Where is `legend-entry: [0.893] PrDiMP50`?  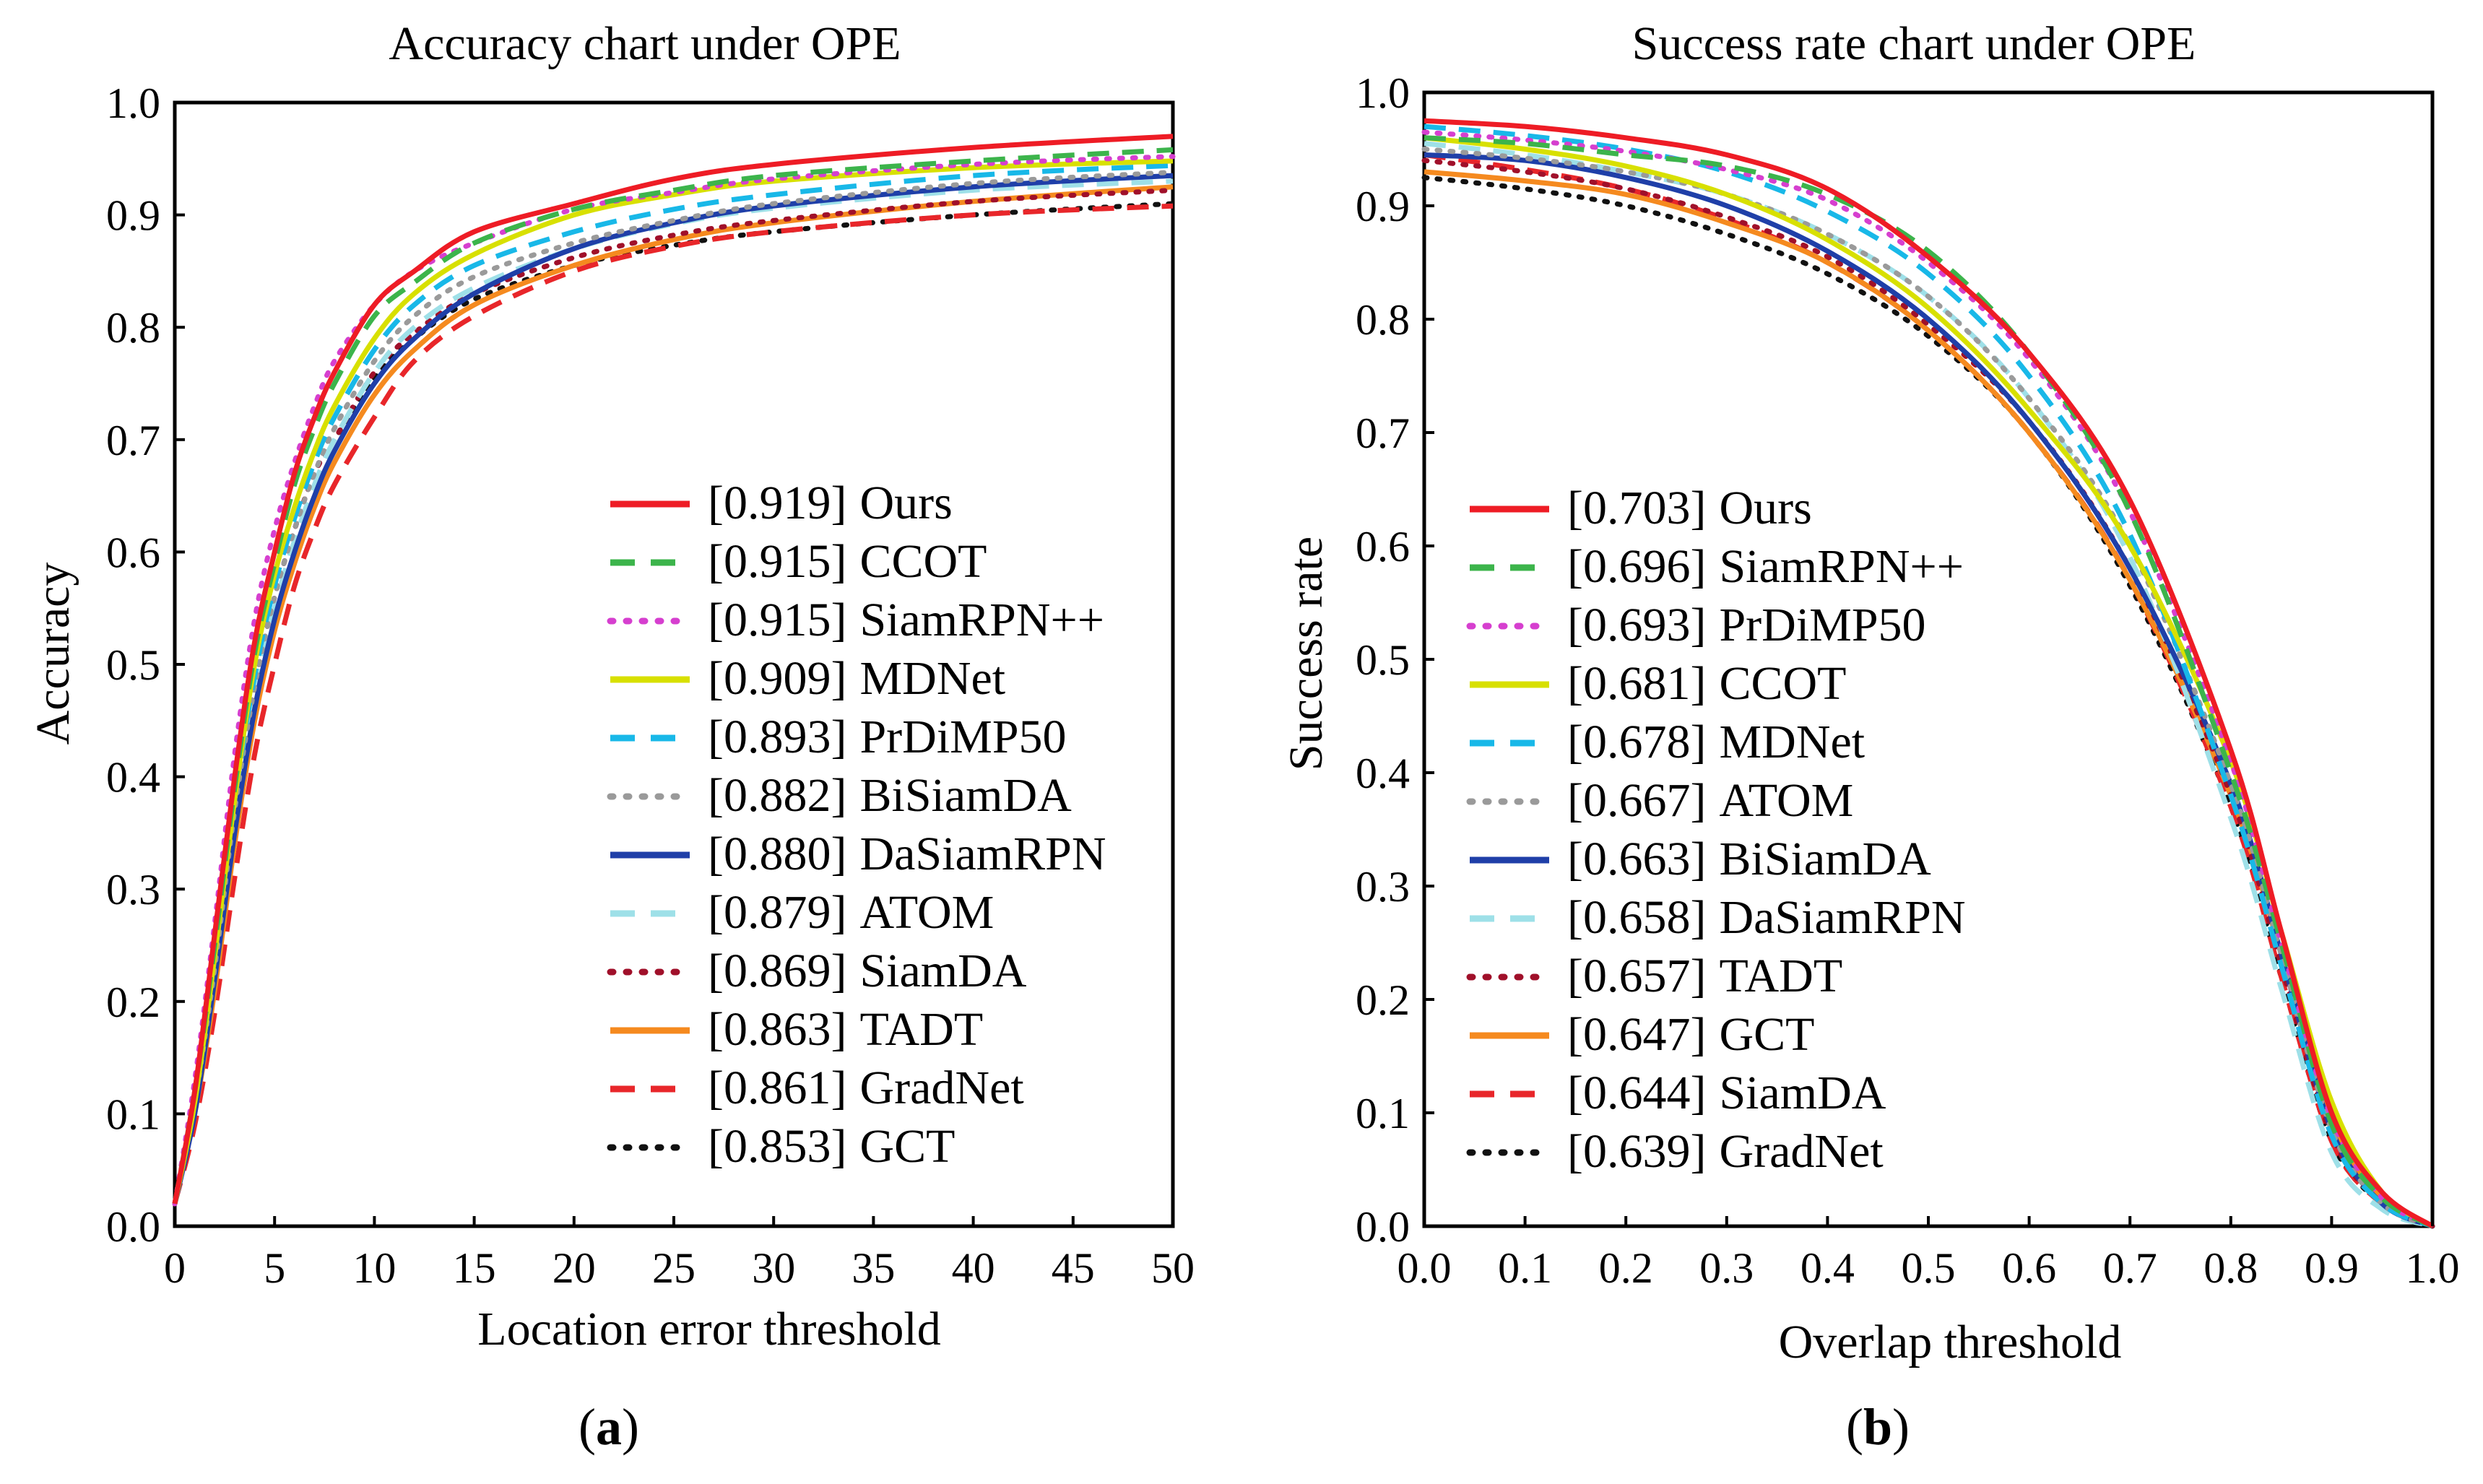 legend-entry: [0.893] PrDiMP50 is located at coordinates (887, 737).